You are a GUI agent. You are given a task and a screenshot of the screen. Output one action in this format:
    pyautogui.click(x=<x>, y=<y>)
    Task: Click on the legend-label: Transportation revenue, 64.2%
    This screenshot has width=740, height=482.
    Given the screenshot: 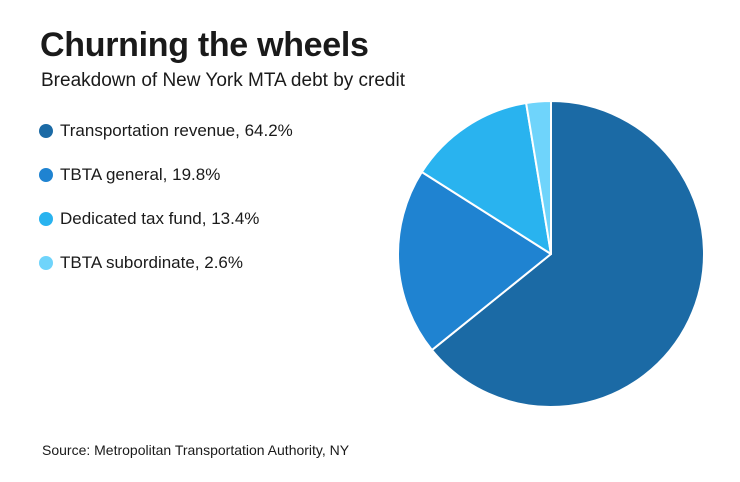 What is the action you would take?
    pyautogui.click(x=176, y=130)
    